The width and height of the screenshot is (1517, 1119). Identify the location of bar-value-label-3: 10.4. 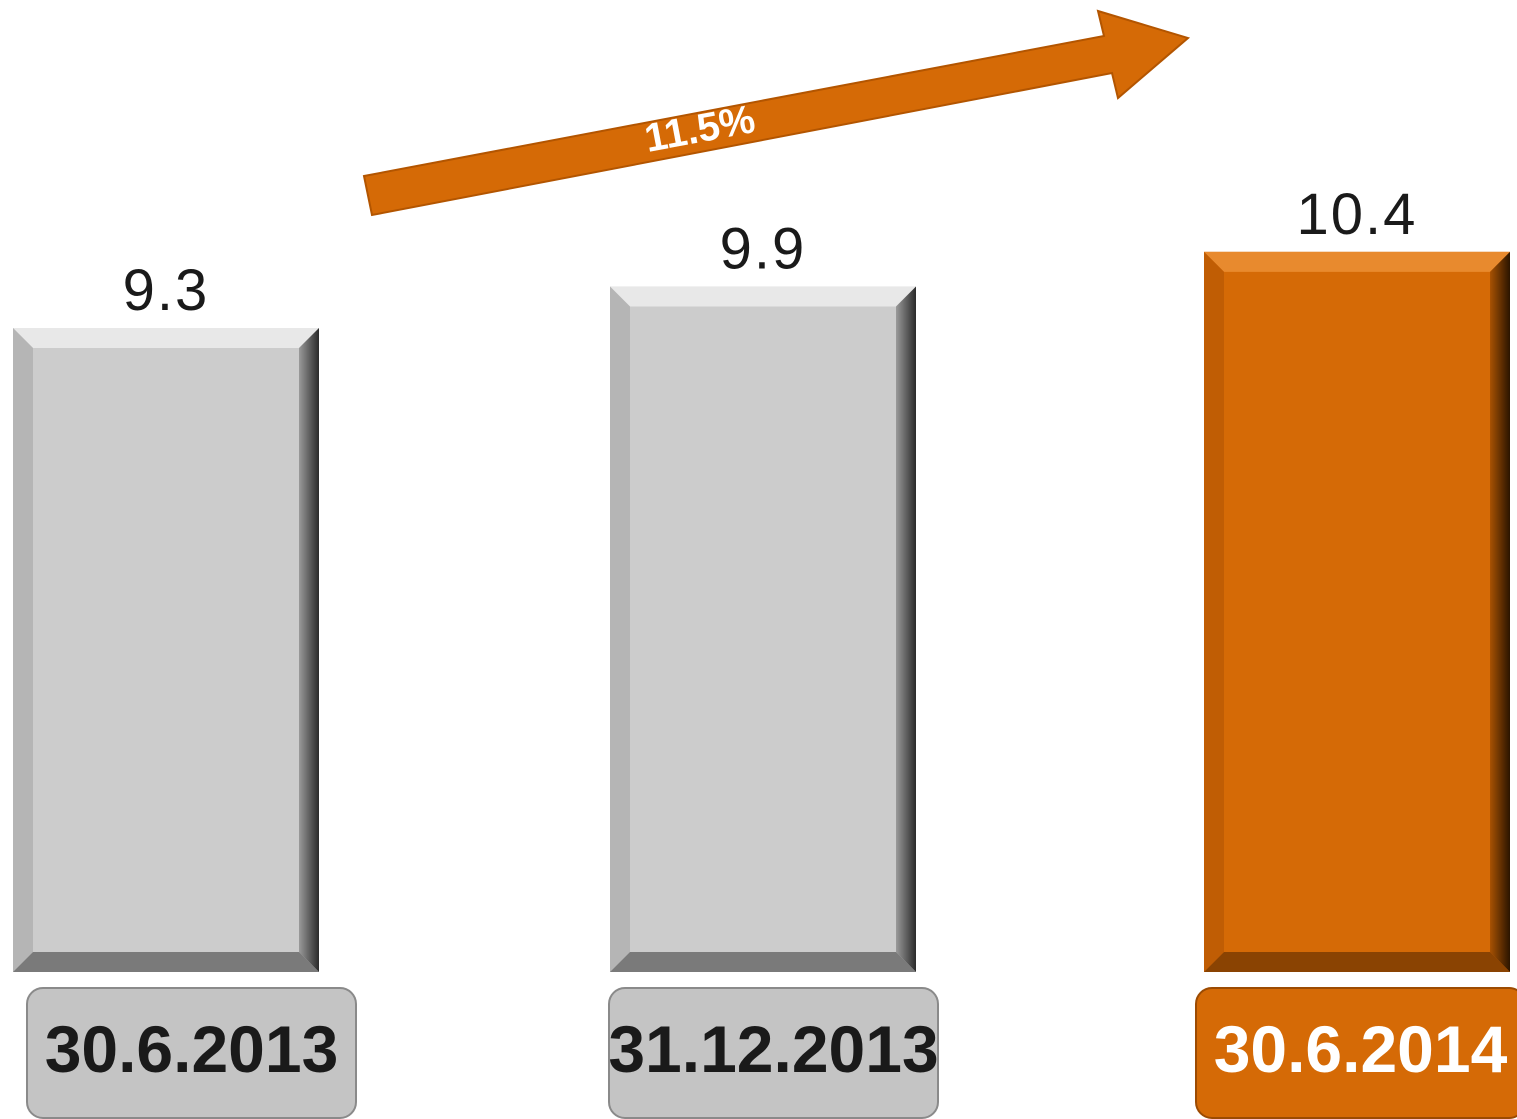
(1357, 214).